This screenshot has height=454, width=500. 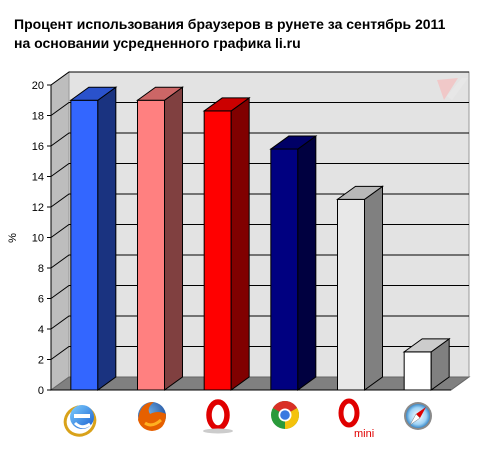 I want to click on y-tick-label: 2, so click(x=41, y=361).